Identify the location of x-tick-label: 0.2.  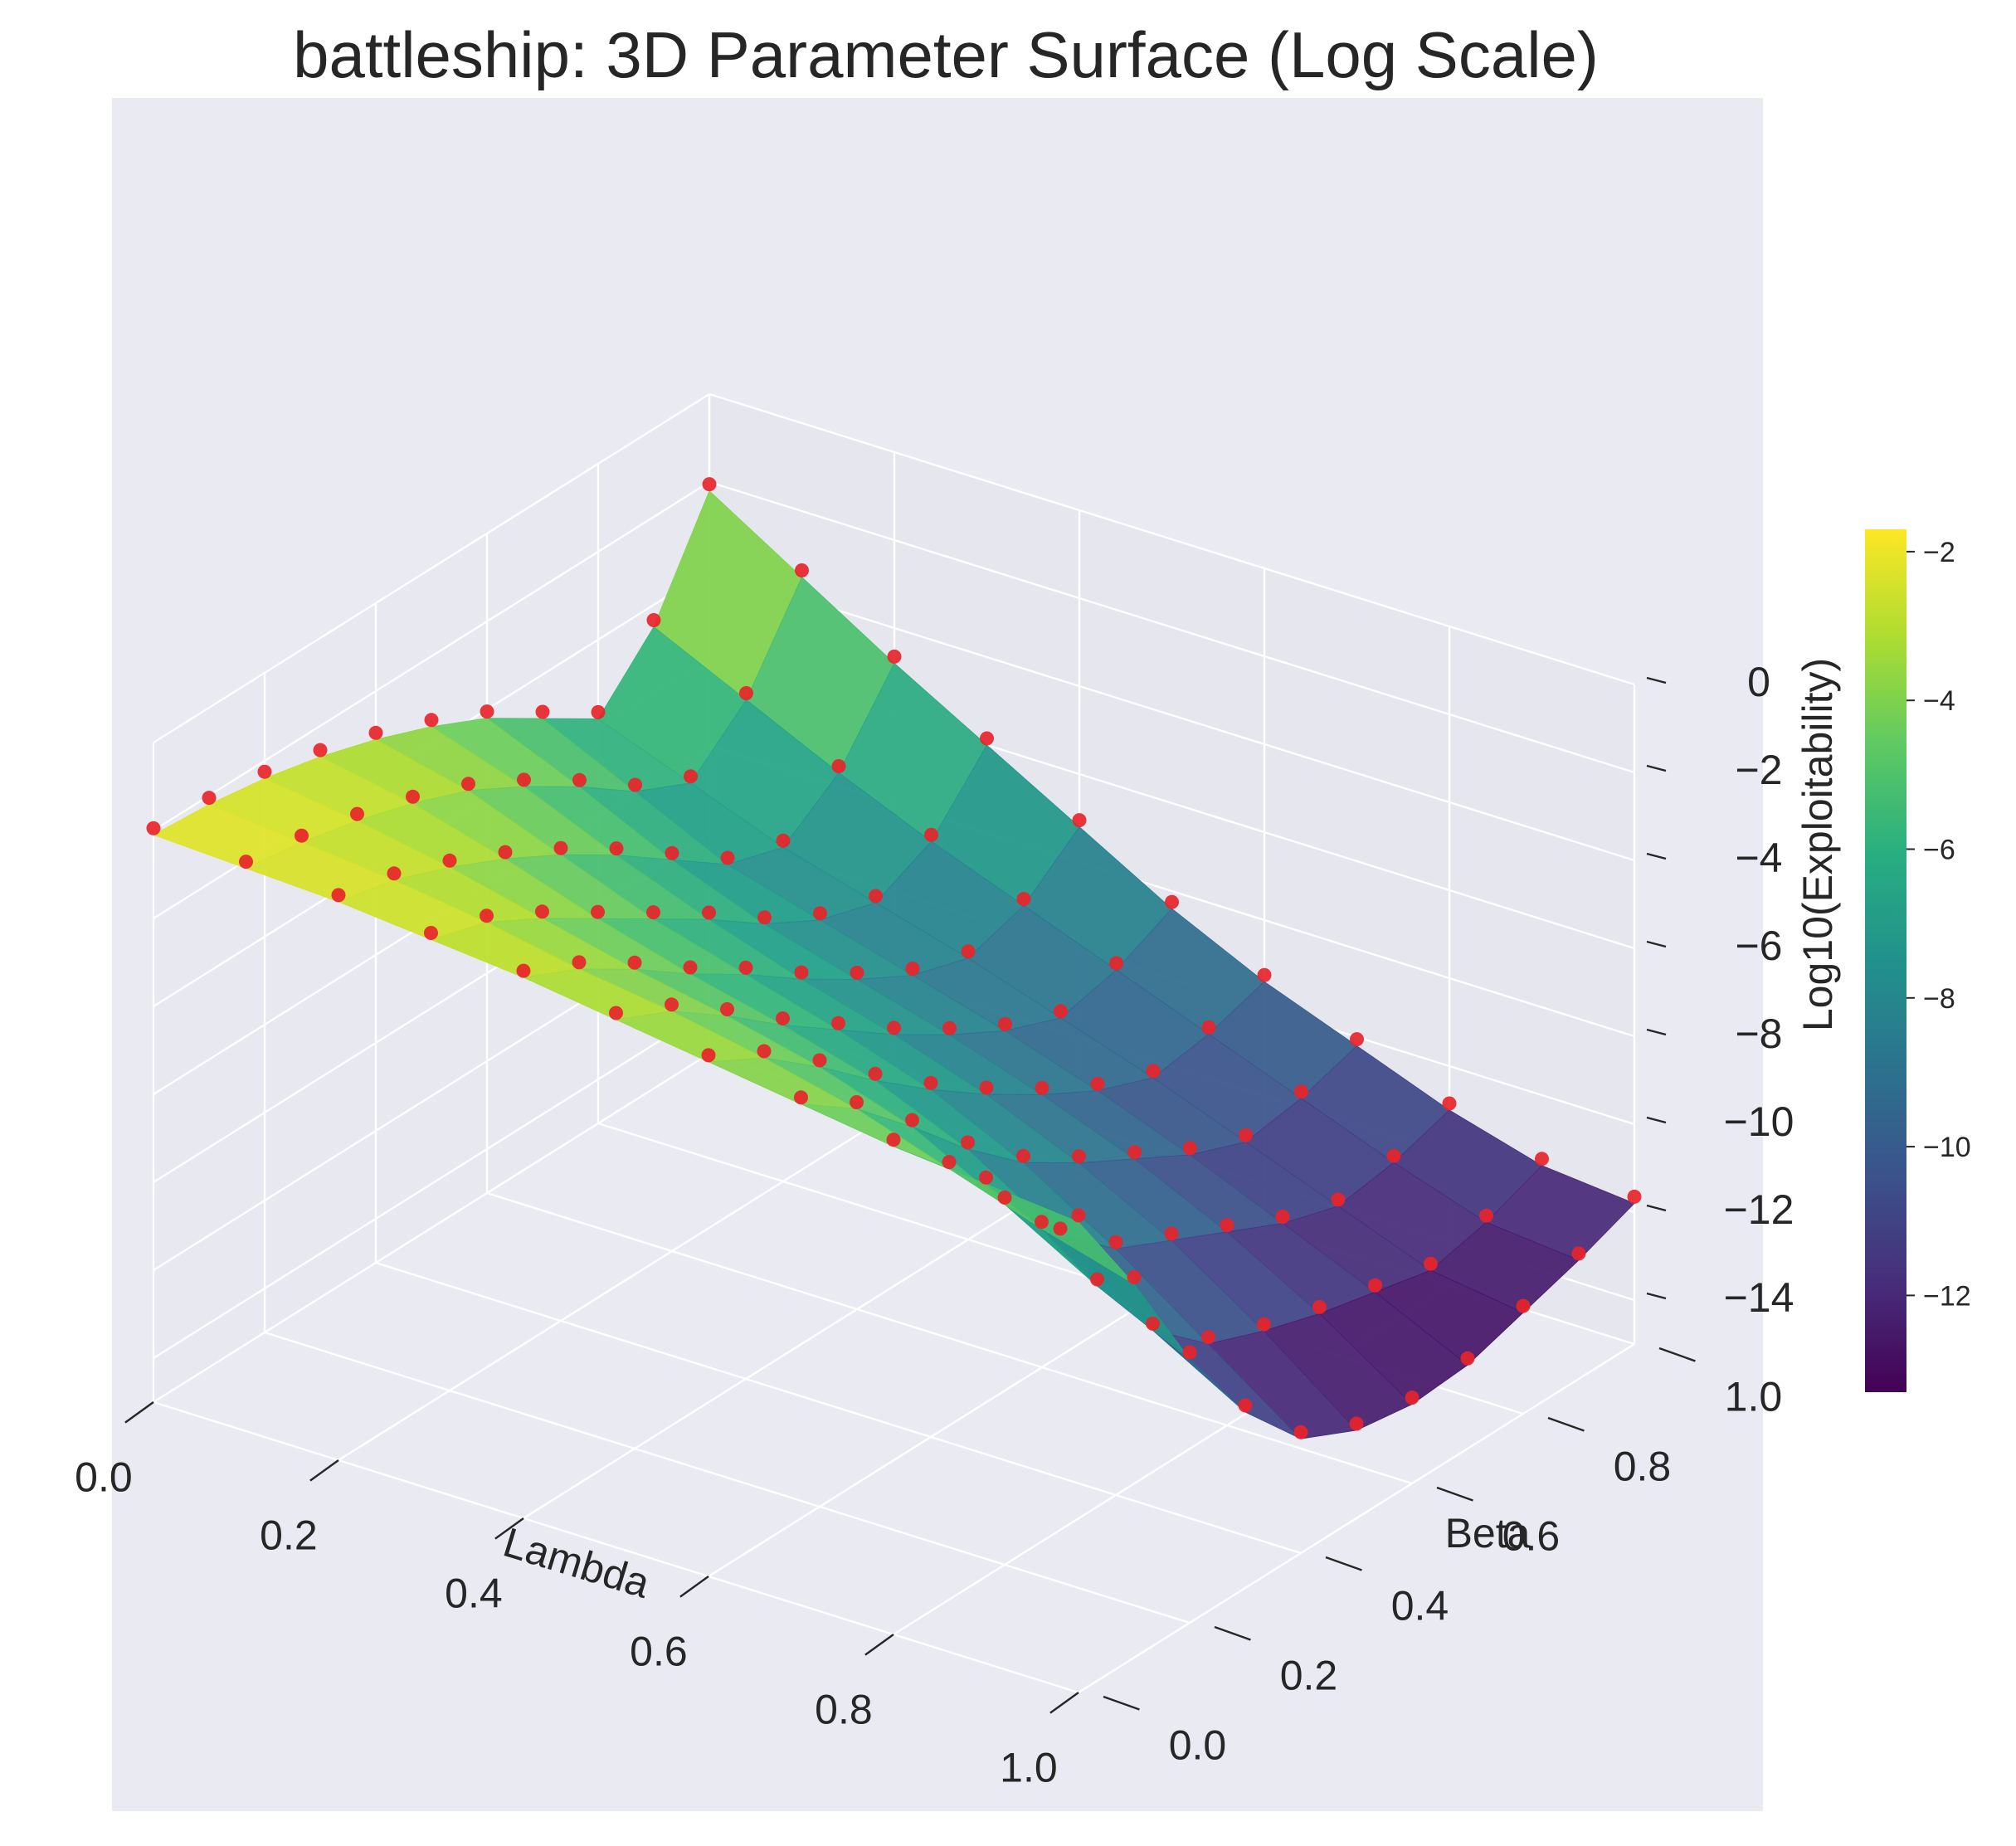
(289, 1535).